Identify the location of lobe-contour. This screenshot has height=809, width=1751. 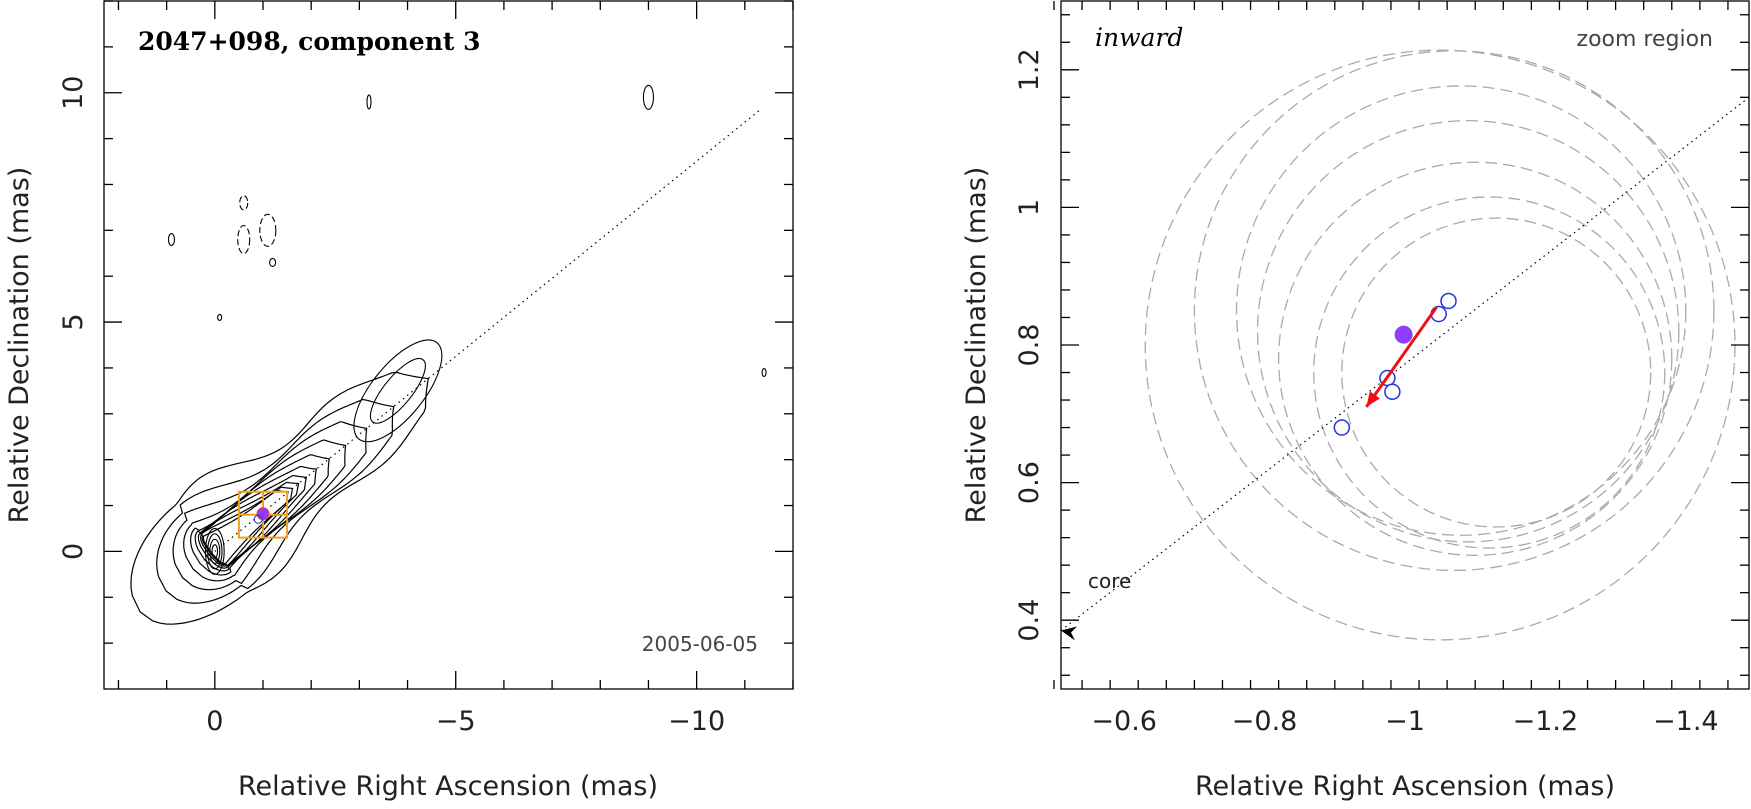
(397, 391).